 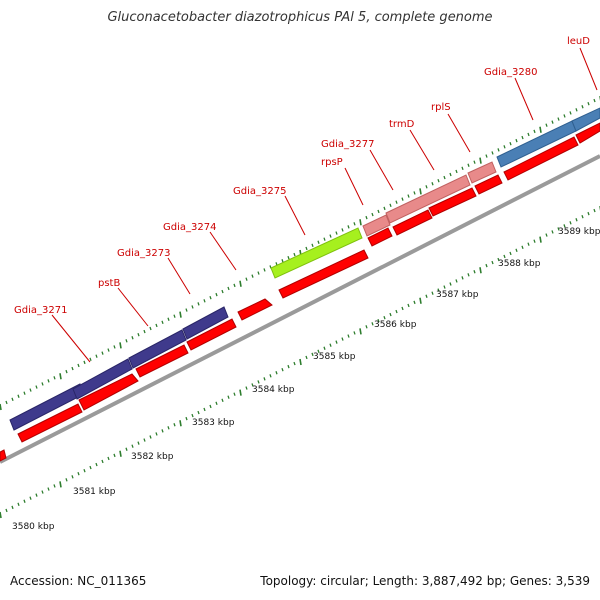 What do you see at coordinates (109, 283) in the screenshot?
I see `gene-label-pstb: pstB` at bounding box center [109, 283].